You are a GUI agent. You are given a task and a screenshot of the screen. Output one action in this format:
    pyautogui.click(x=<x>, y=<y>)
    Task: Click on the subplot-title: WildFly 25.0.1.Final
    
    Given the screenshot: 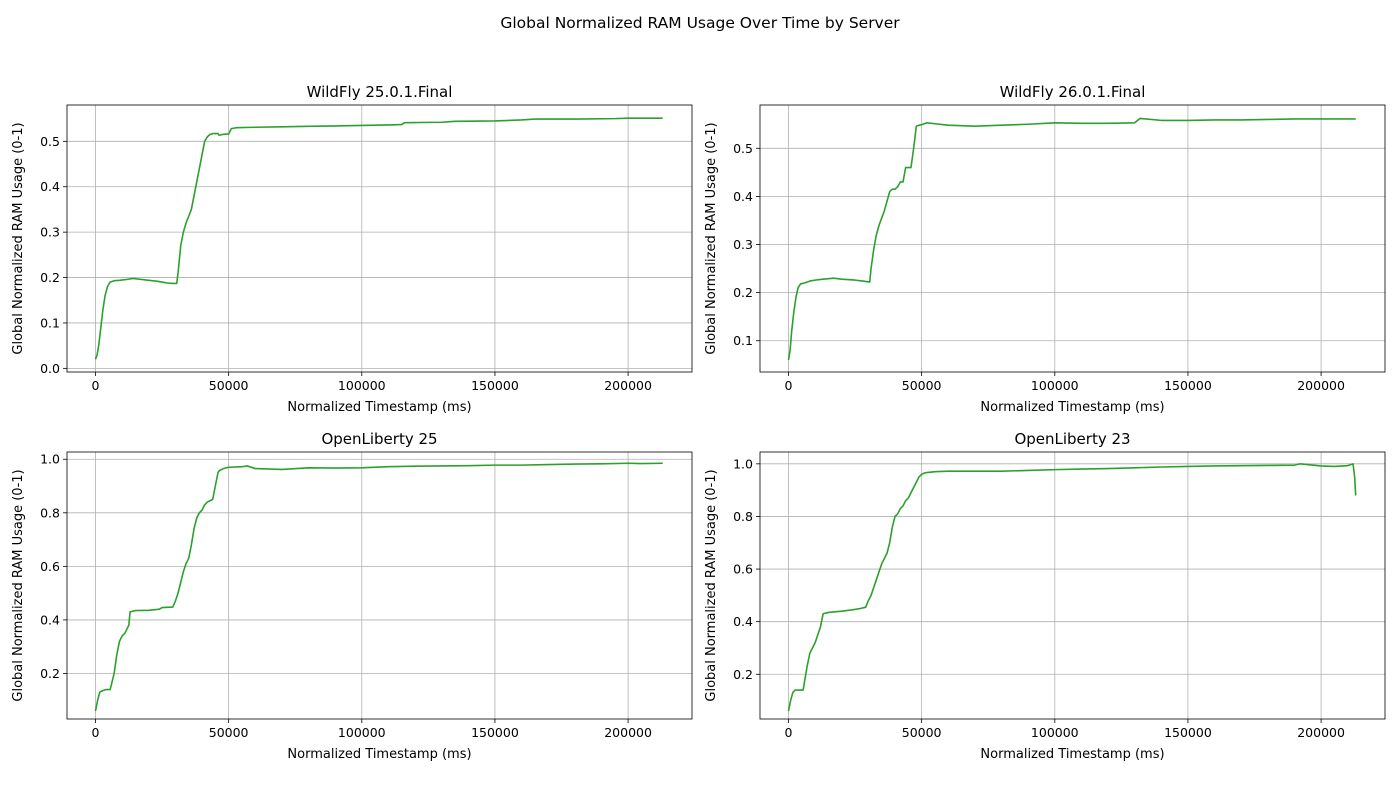 What is the action you would take?
    pyautogui.click(x=380, y=92)
    